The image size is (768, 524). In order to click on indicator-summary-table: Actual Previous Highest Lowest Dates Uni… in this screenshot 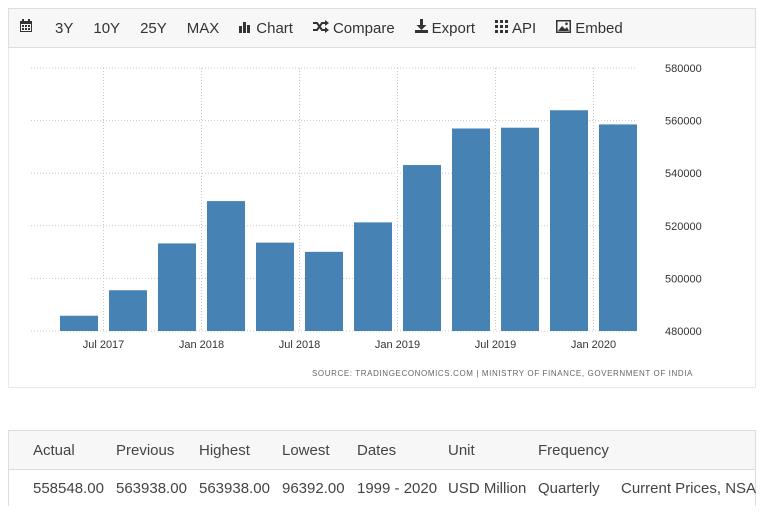, I will do `click(382, 468)`.